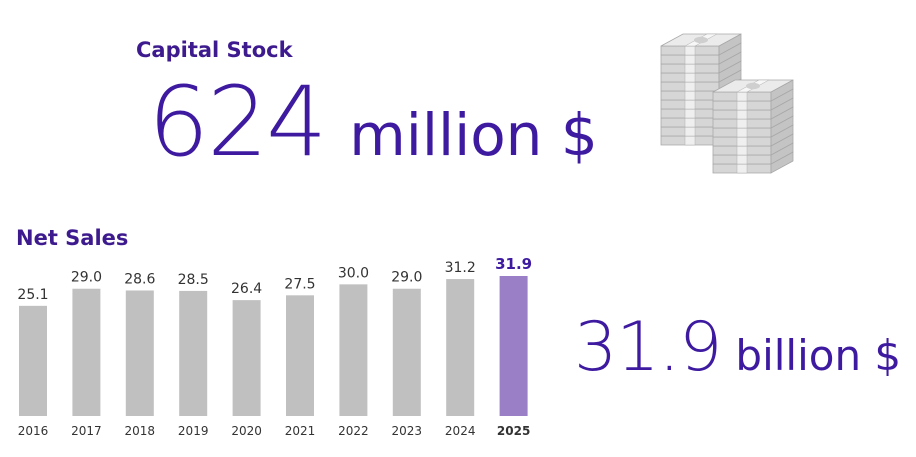 This screenshot has width=916, height=457. I want to click on category-label-2019: 2019, so click(193, 431).